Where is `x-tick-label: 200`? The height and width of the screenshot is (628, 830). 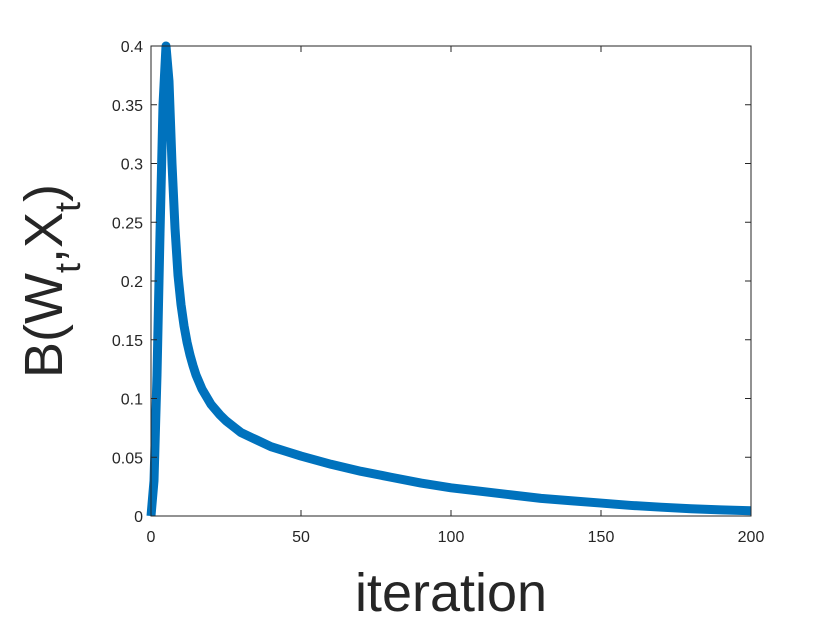
x-tick-label: 200 is located at coordinates (751, 537).